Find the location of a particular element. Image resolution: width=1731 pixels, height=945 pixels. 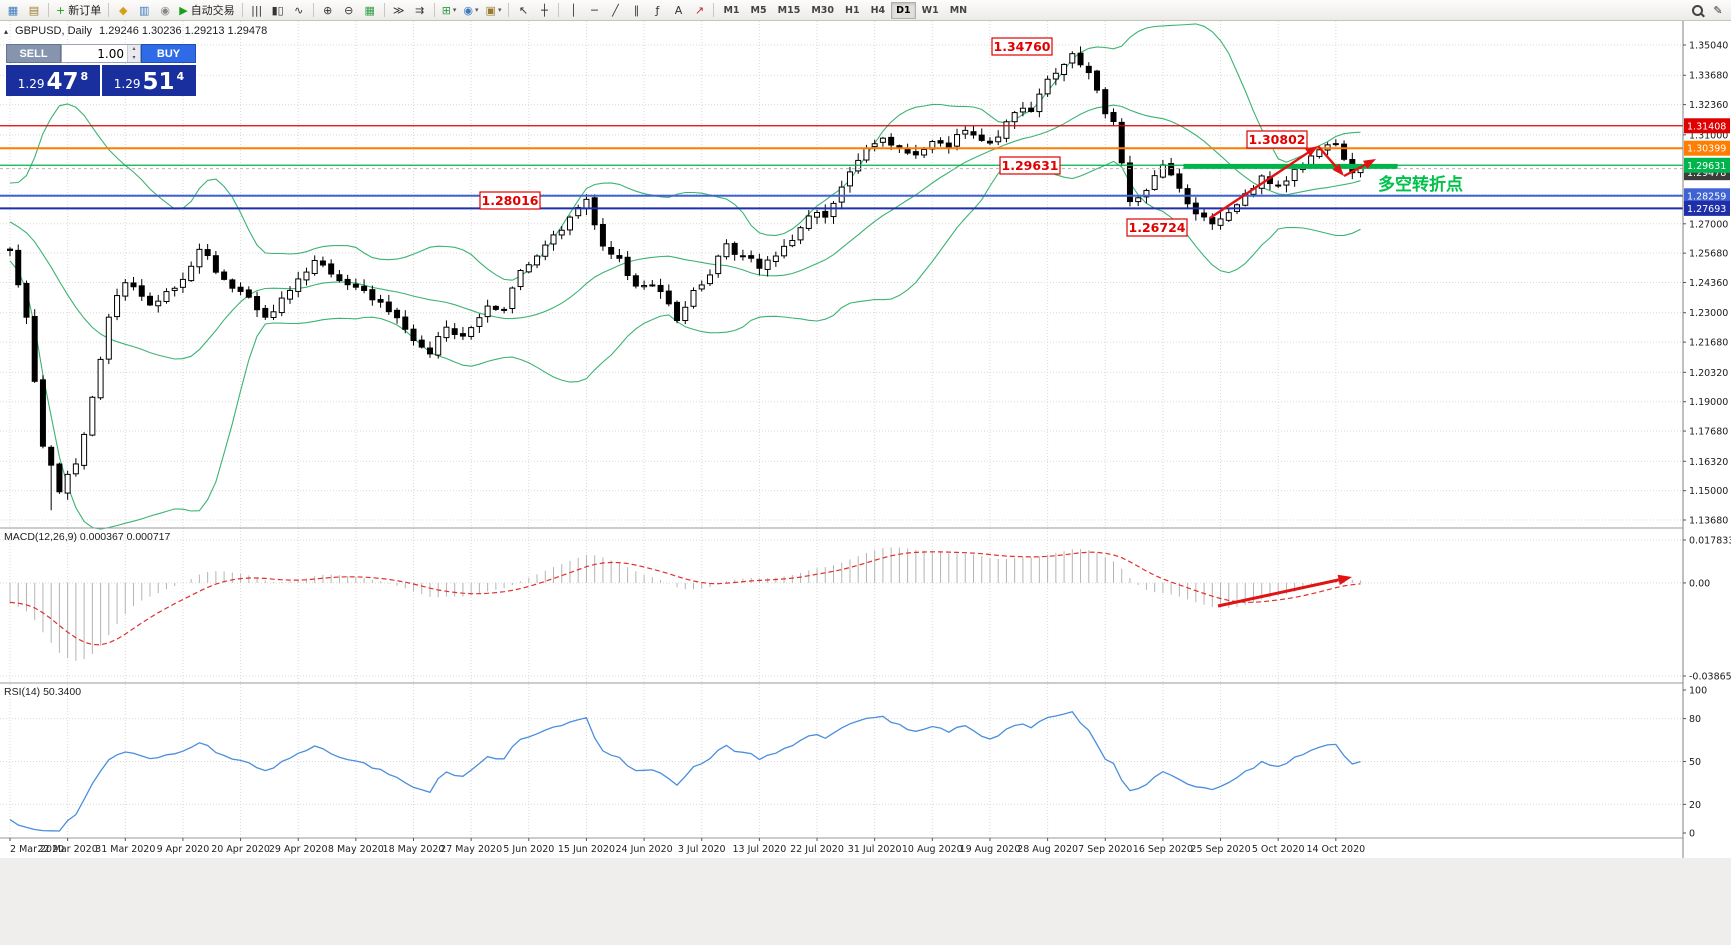

market-depth-icon: ▥ is located at coordinates (144, 10).